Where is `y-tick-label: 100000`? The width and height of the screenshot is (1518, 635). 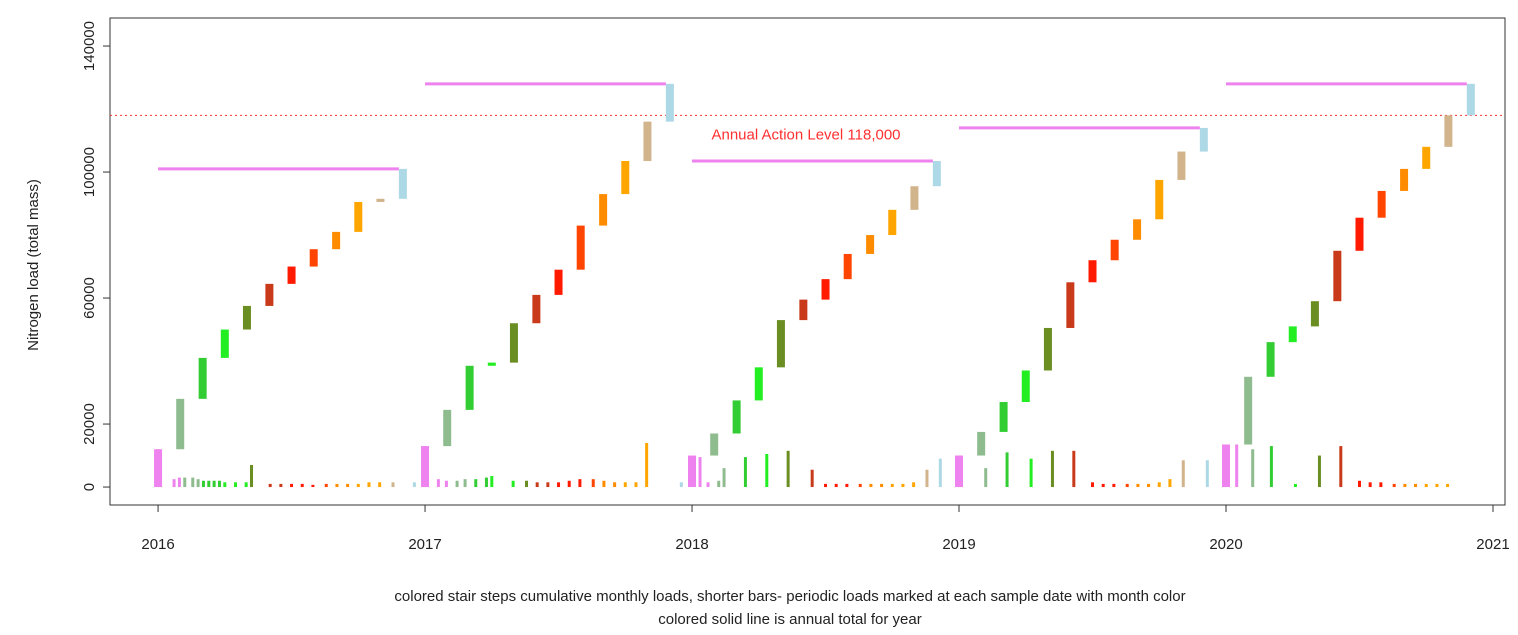
y-tick-label: 100000 is located at coordinates (89, 172).